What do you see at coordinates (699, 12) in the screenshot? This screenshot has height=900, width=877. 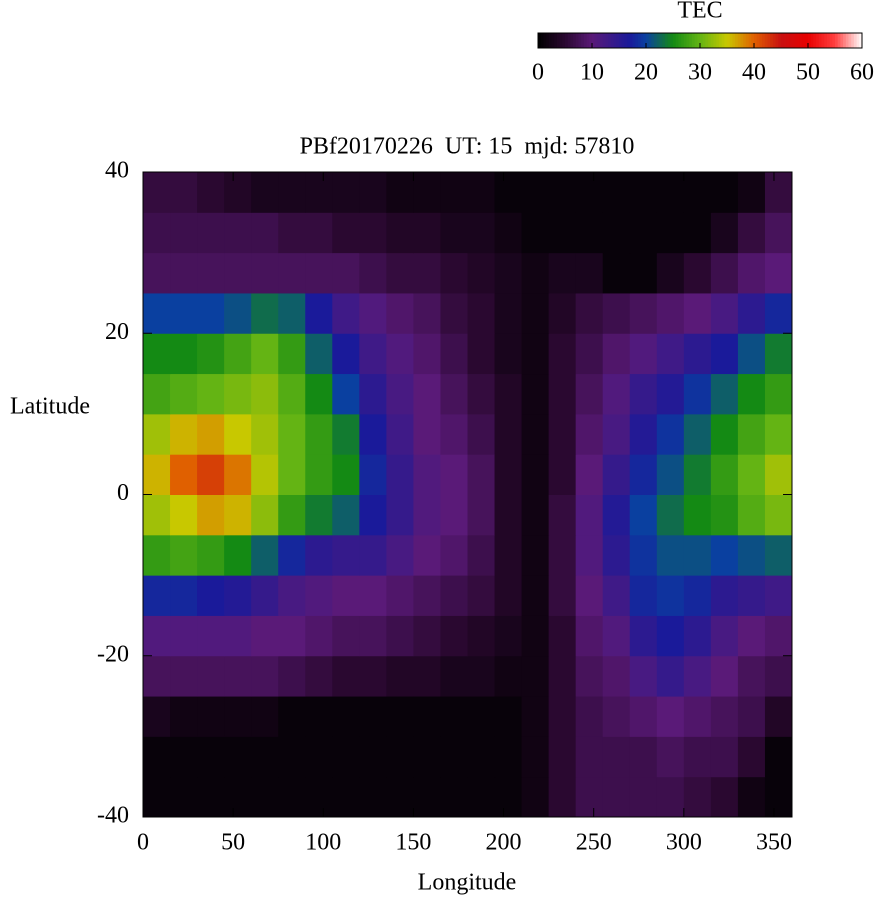 I see `colorbar-label: TEC` at bounding box center [699, 12].